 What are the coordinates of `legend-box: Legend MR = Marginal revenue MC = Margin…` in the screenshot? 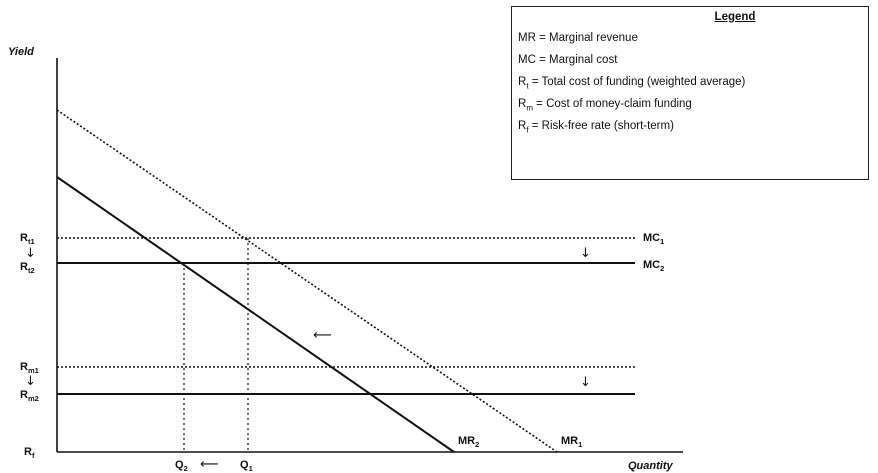 It's located at (690, 93).